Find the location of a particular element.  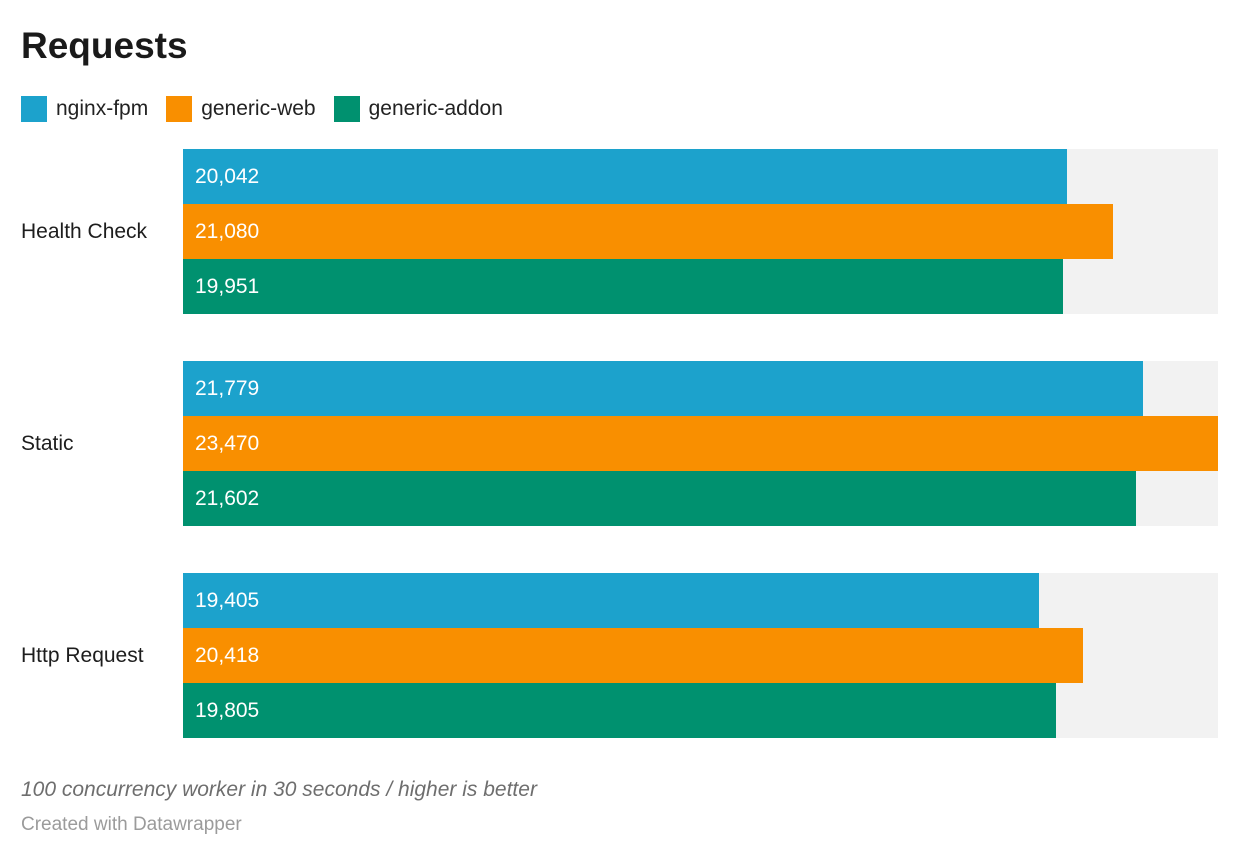

bar-track: 19,405 is located at coordinates (700, 600).